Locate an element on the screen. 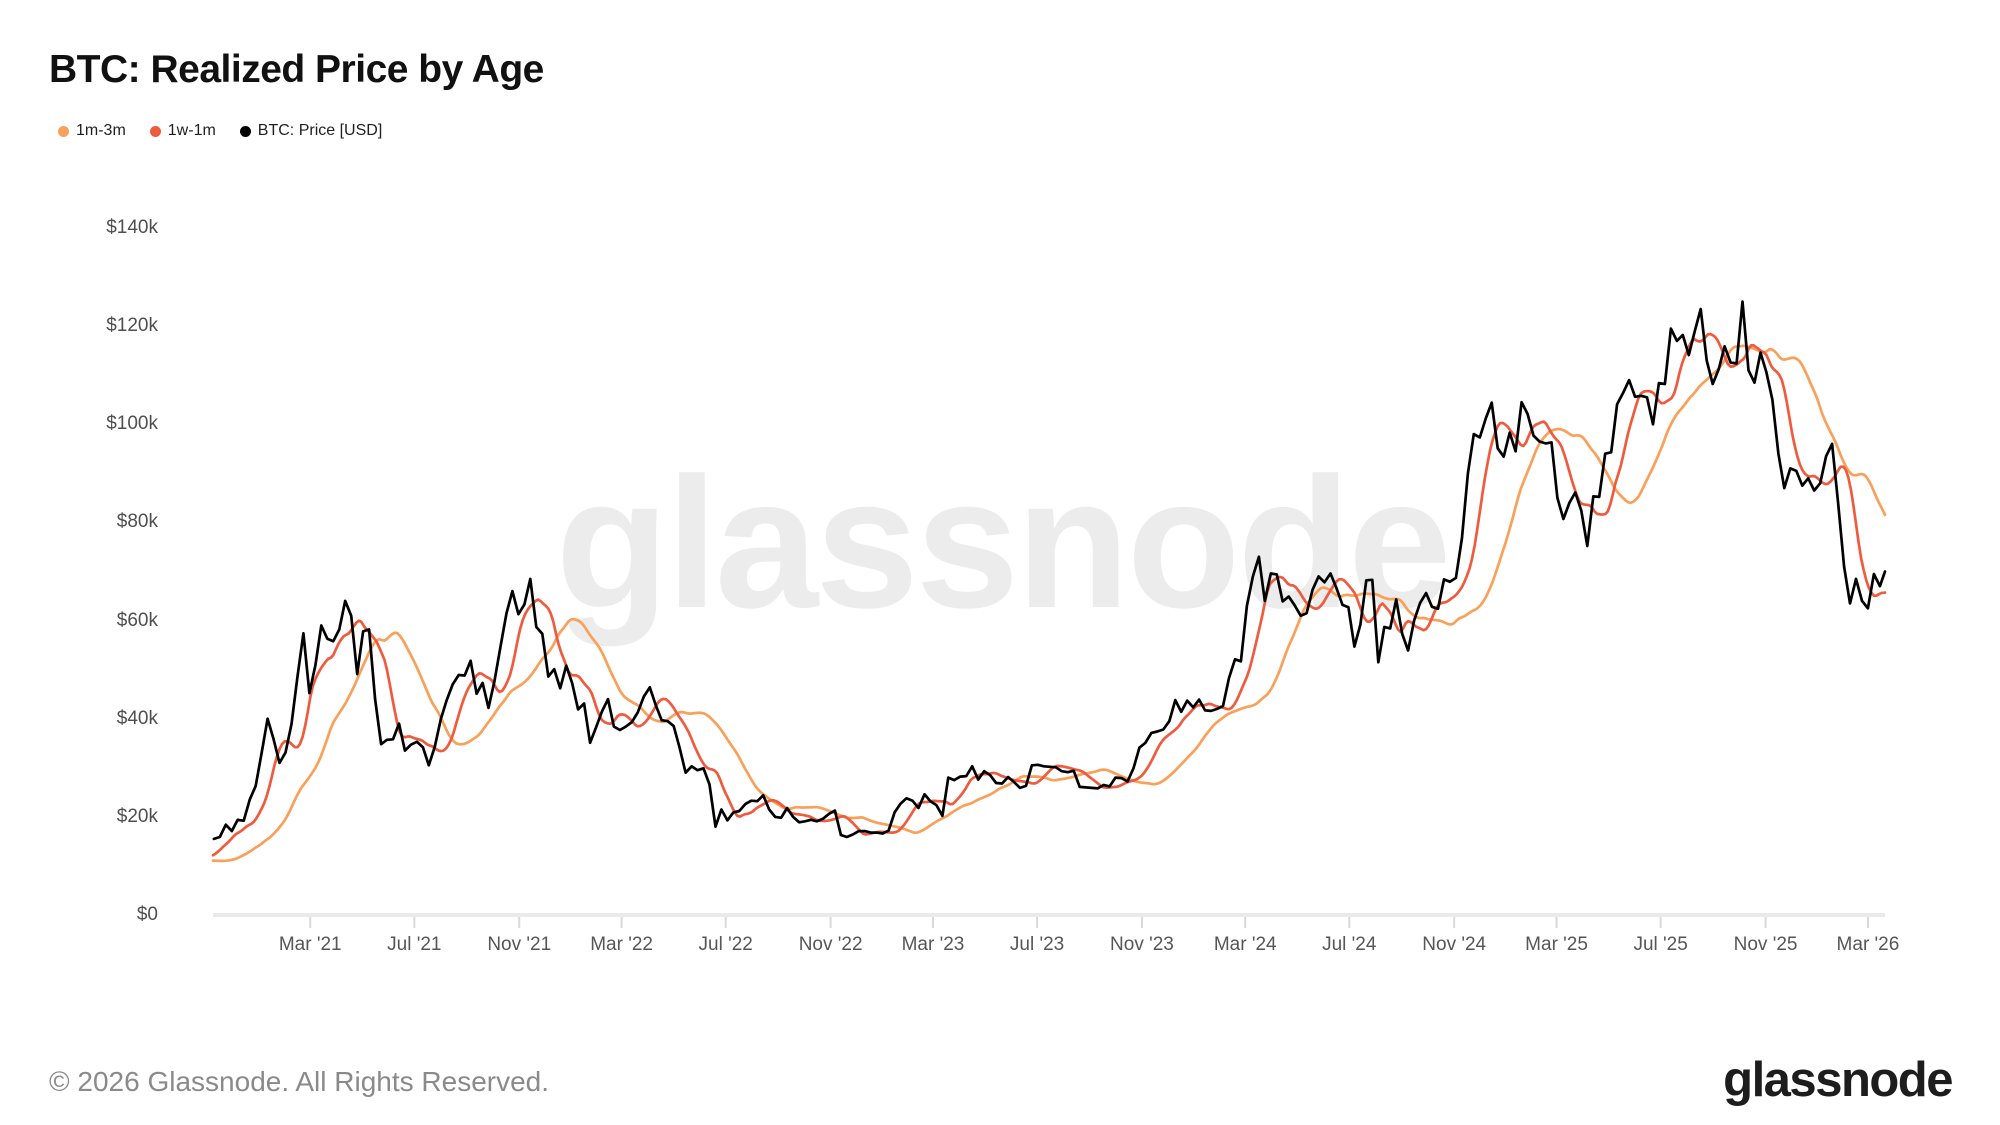 This screenshot has height=1125, width=2000. legend-item-label: 1m-3m is located at coordinates (101, 130).